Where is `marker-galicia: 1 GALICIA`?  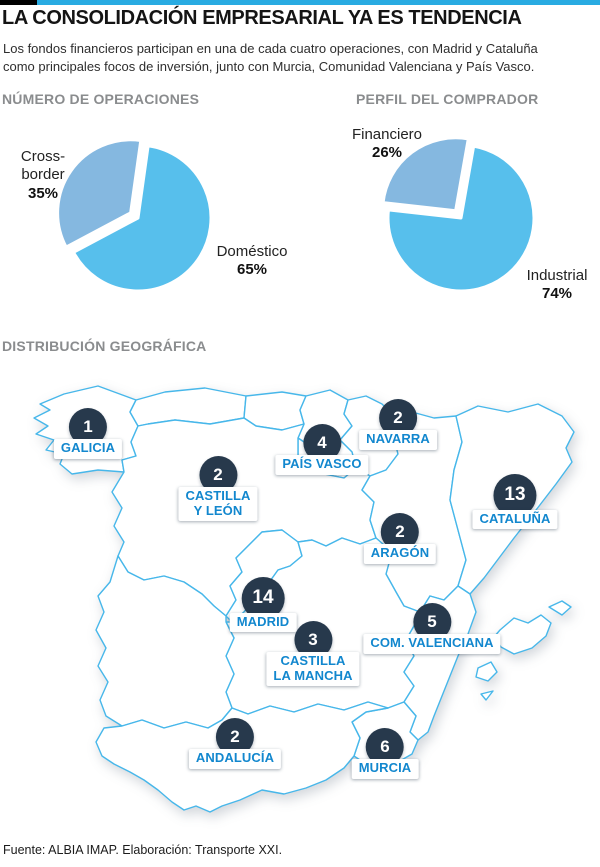
marker-galicia: 1 GALICIA is located at coordinates (88, 433).